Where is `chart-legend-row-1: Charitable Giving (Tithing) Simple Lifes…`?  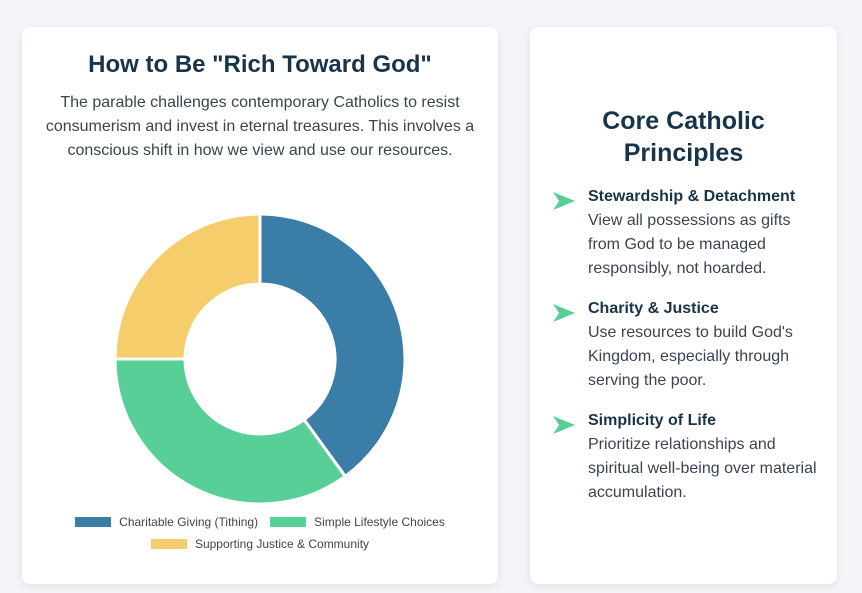
chart-legend-row-1: Charitable Giving (Tithing) Simple Lifes… is located at coordinates (260, 522).